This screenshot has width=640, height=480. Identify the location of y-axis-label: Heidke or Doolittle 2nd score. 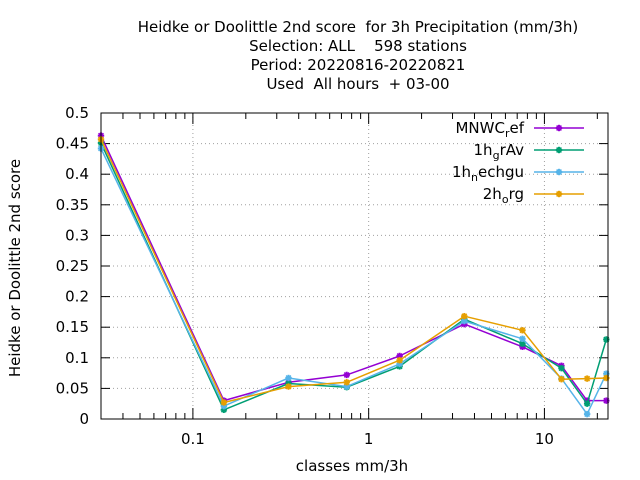
(15, 268).